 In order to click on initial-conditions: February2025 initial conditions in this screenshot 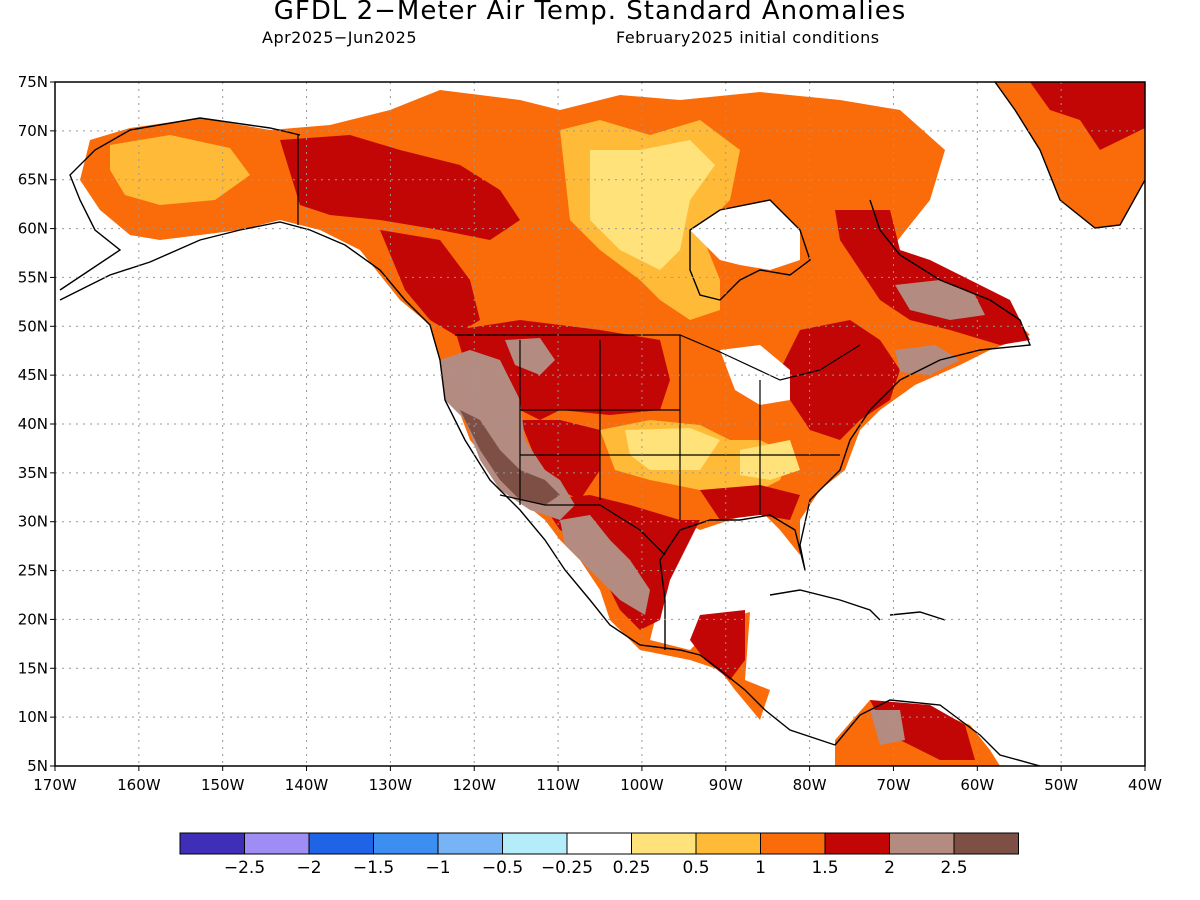, I will do `click(748, 37)`.